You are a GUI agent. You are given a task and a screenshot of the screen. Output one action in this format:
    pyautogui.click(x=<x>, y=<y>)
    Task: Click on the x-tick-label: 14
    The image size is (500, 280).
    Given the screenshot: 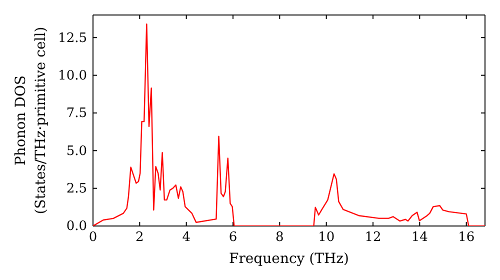 What is the action you would take?
    pyautogui.click(x=419, y=238)
    